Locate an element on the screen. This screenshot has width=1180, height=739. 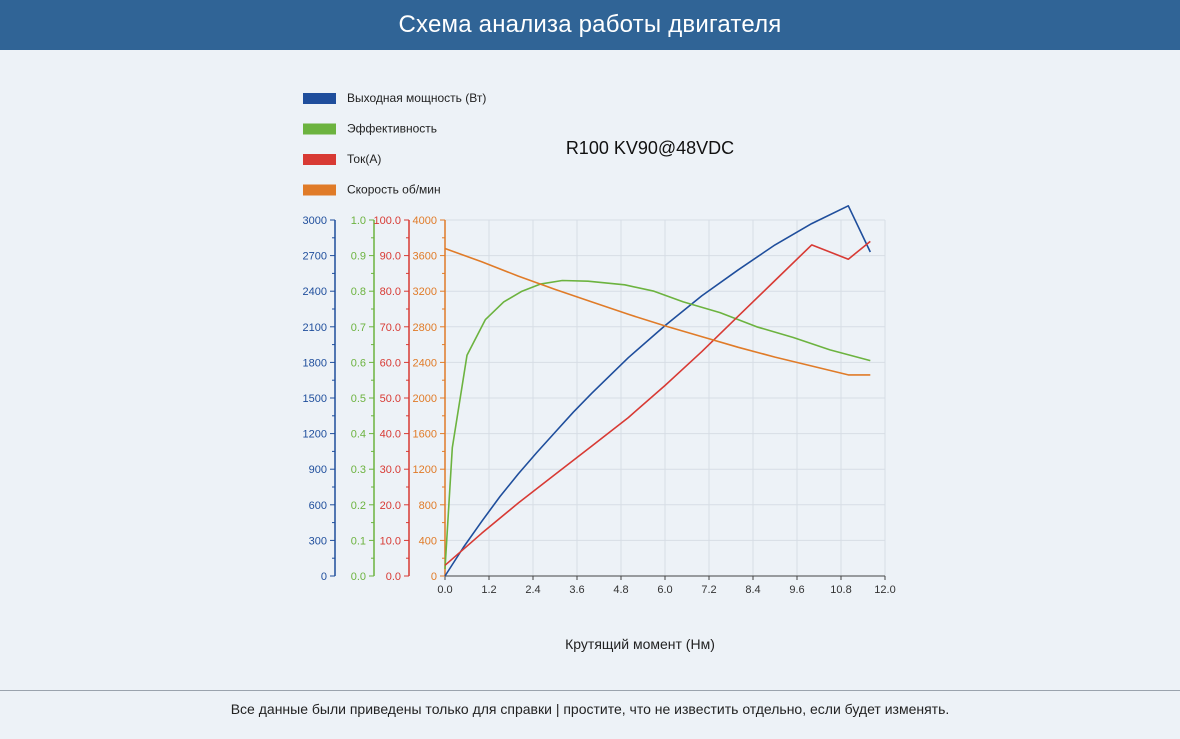
legend-swatch-efficiency is located at coordinates (319, 129).